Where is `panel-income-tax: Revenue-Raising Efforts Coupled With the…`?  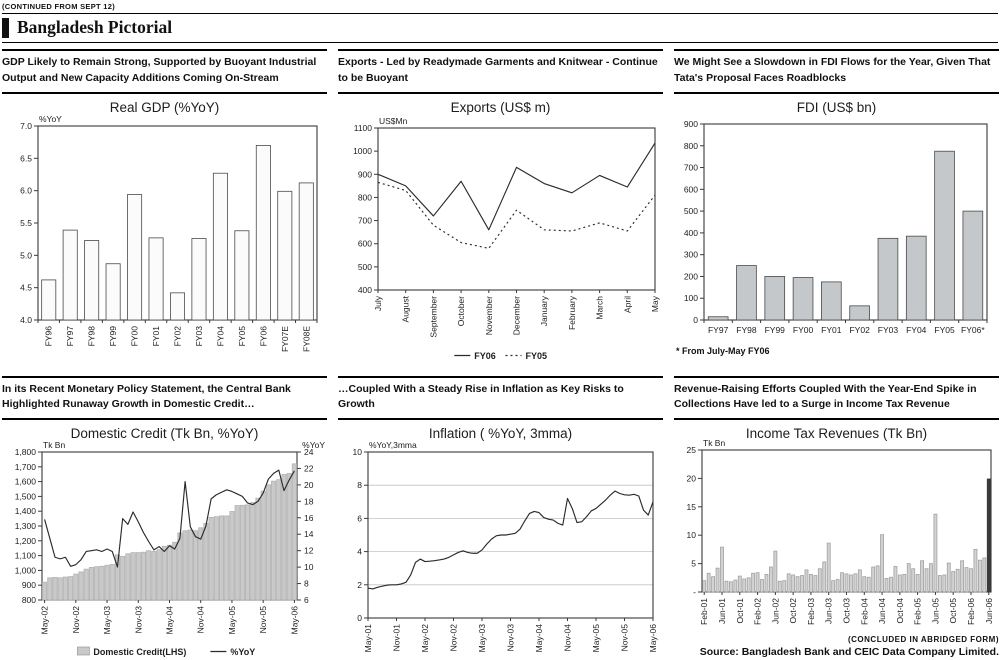
panel-income-tax: Revenue-Raising Efforts Coupled With the… is located at coordinates (836, 517).